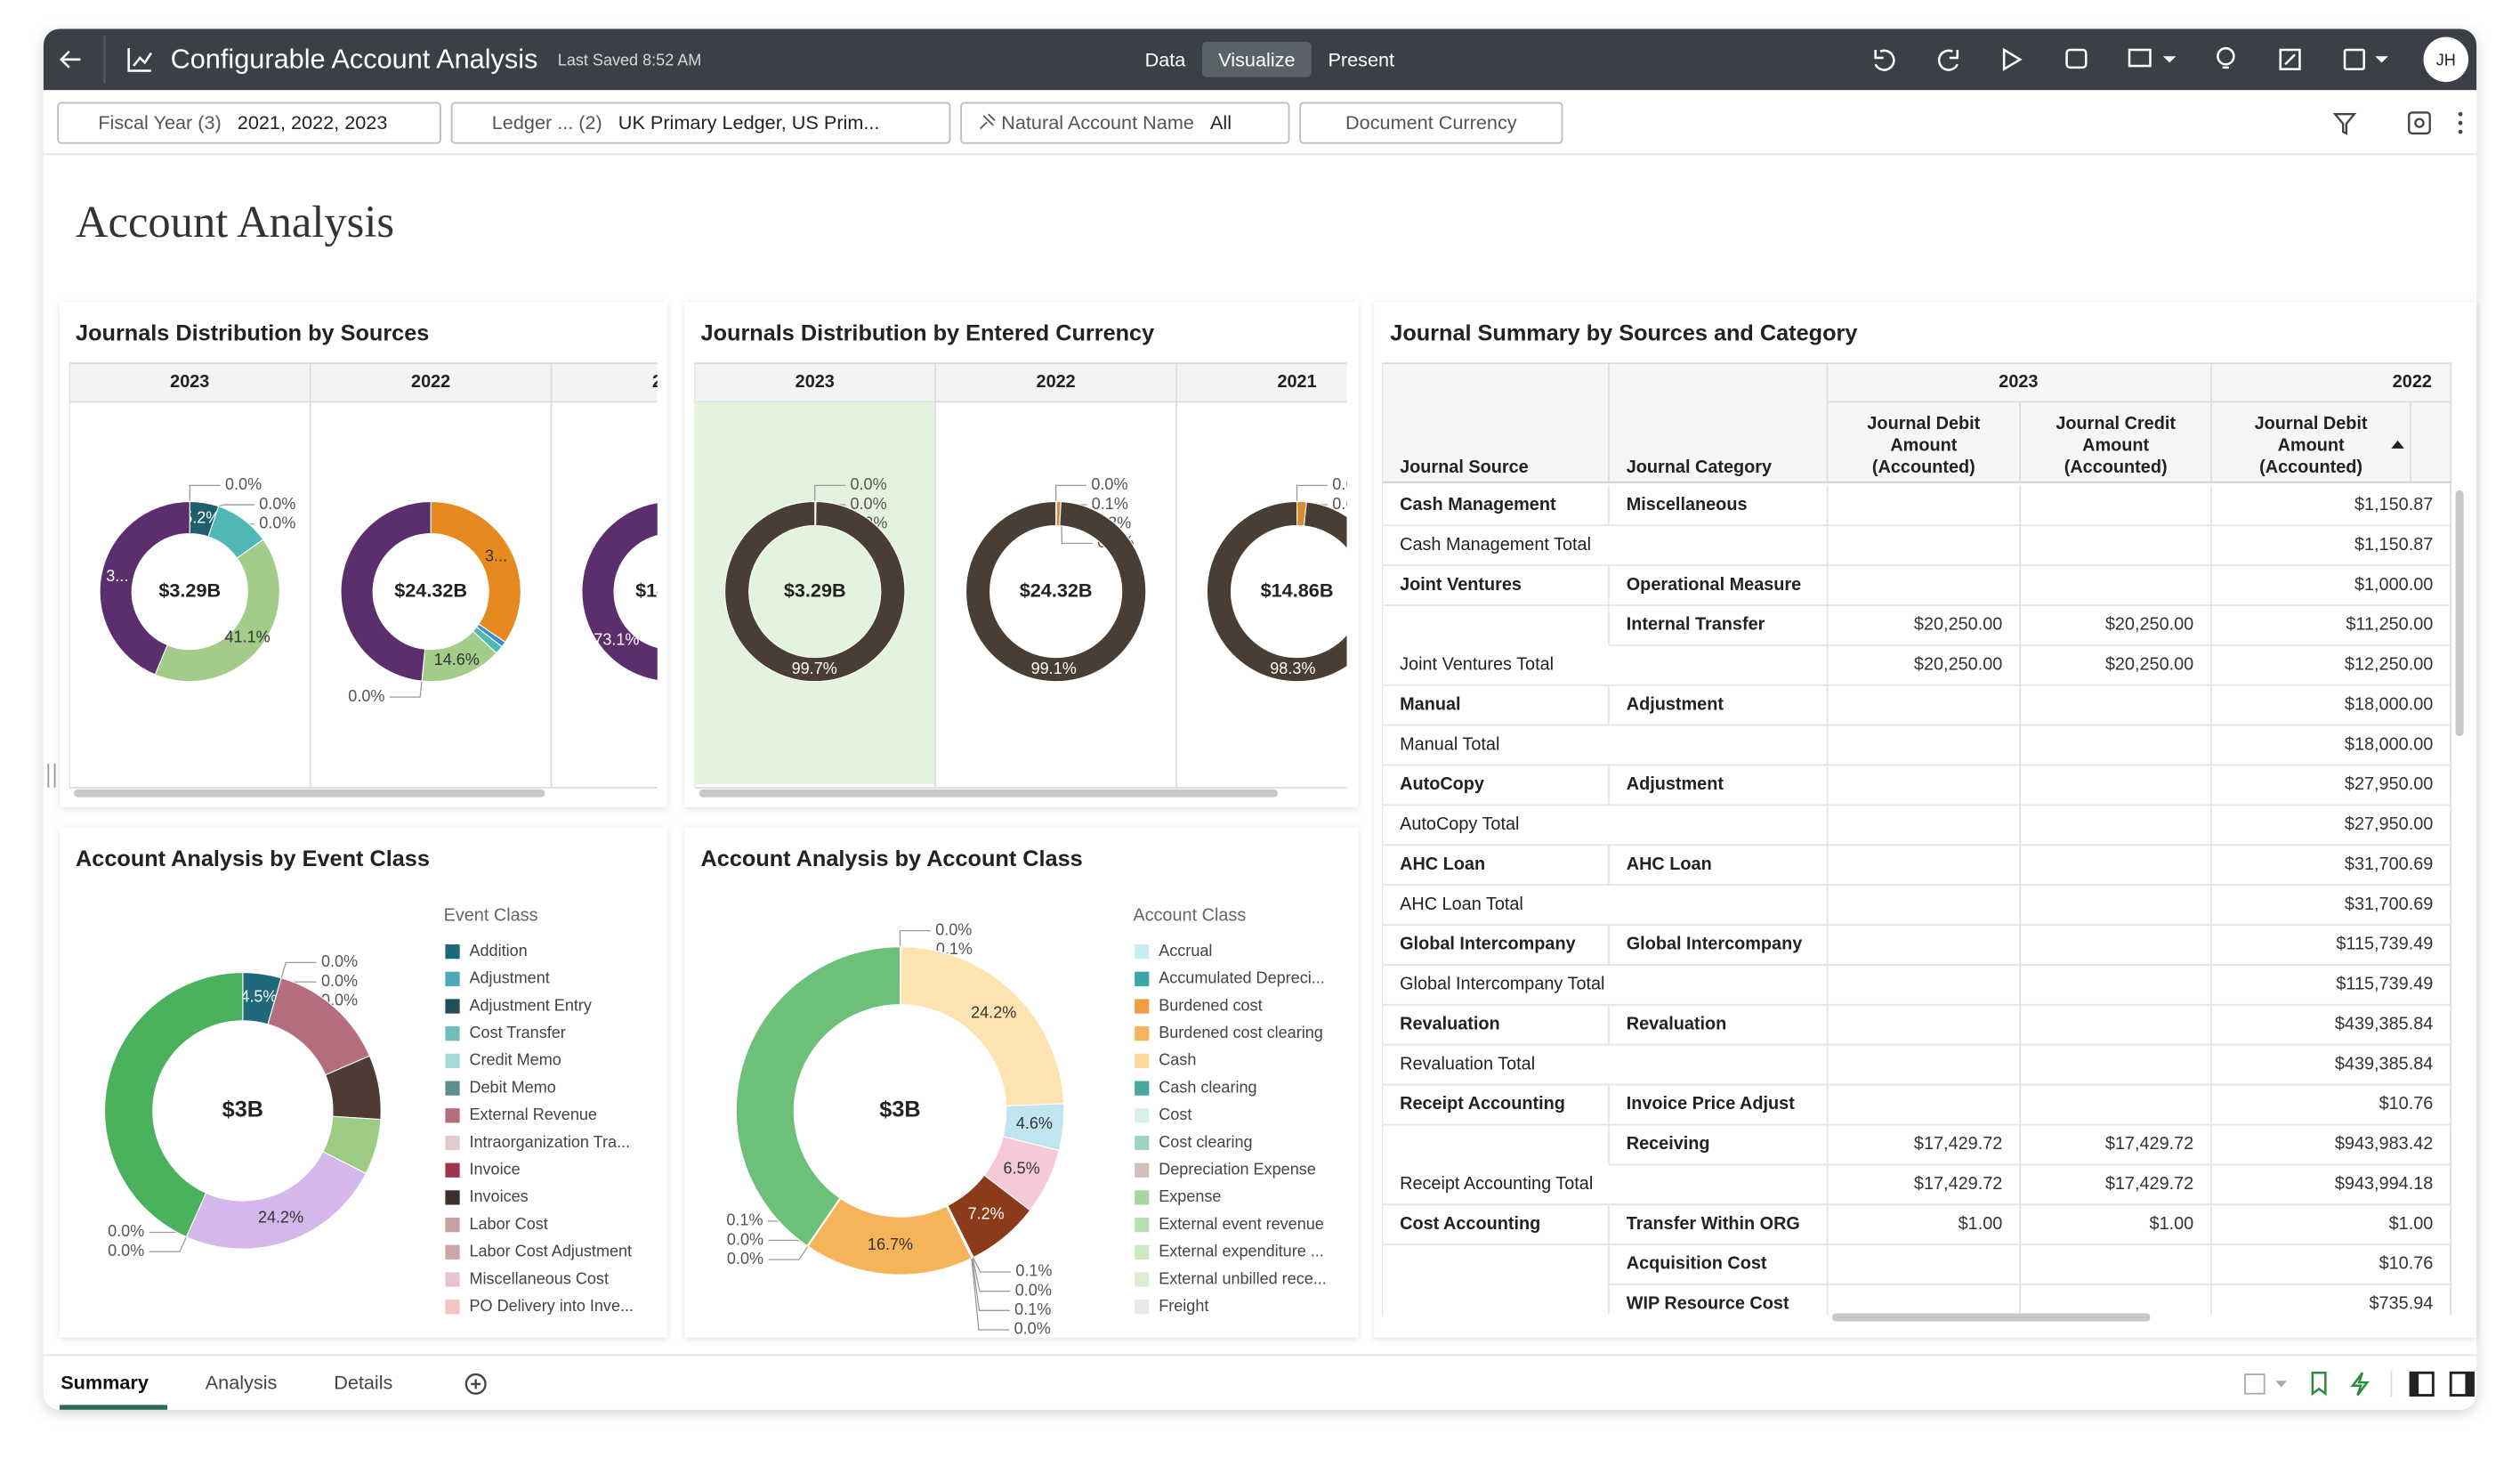 Image resolution: width=2520 pixels, height=1466 pixels. What do you see at coordinates (550, 1252) in the screenshot?
I see `legend-label: Labor Cost Adjustment` at bounding box center [550, 1252].